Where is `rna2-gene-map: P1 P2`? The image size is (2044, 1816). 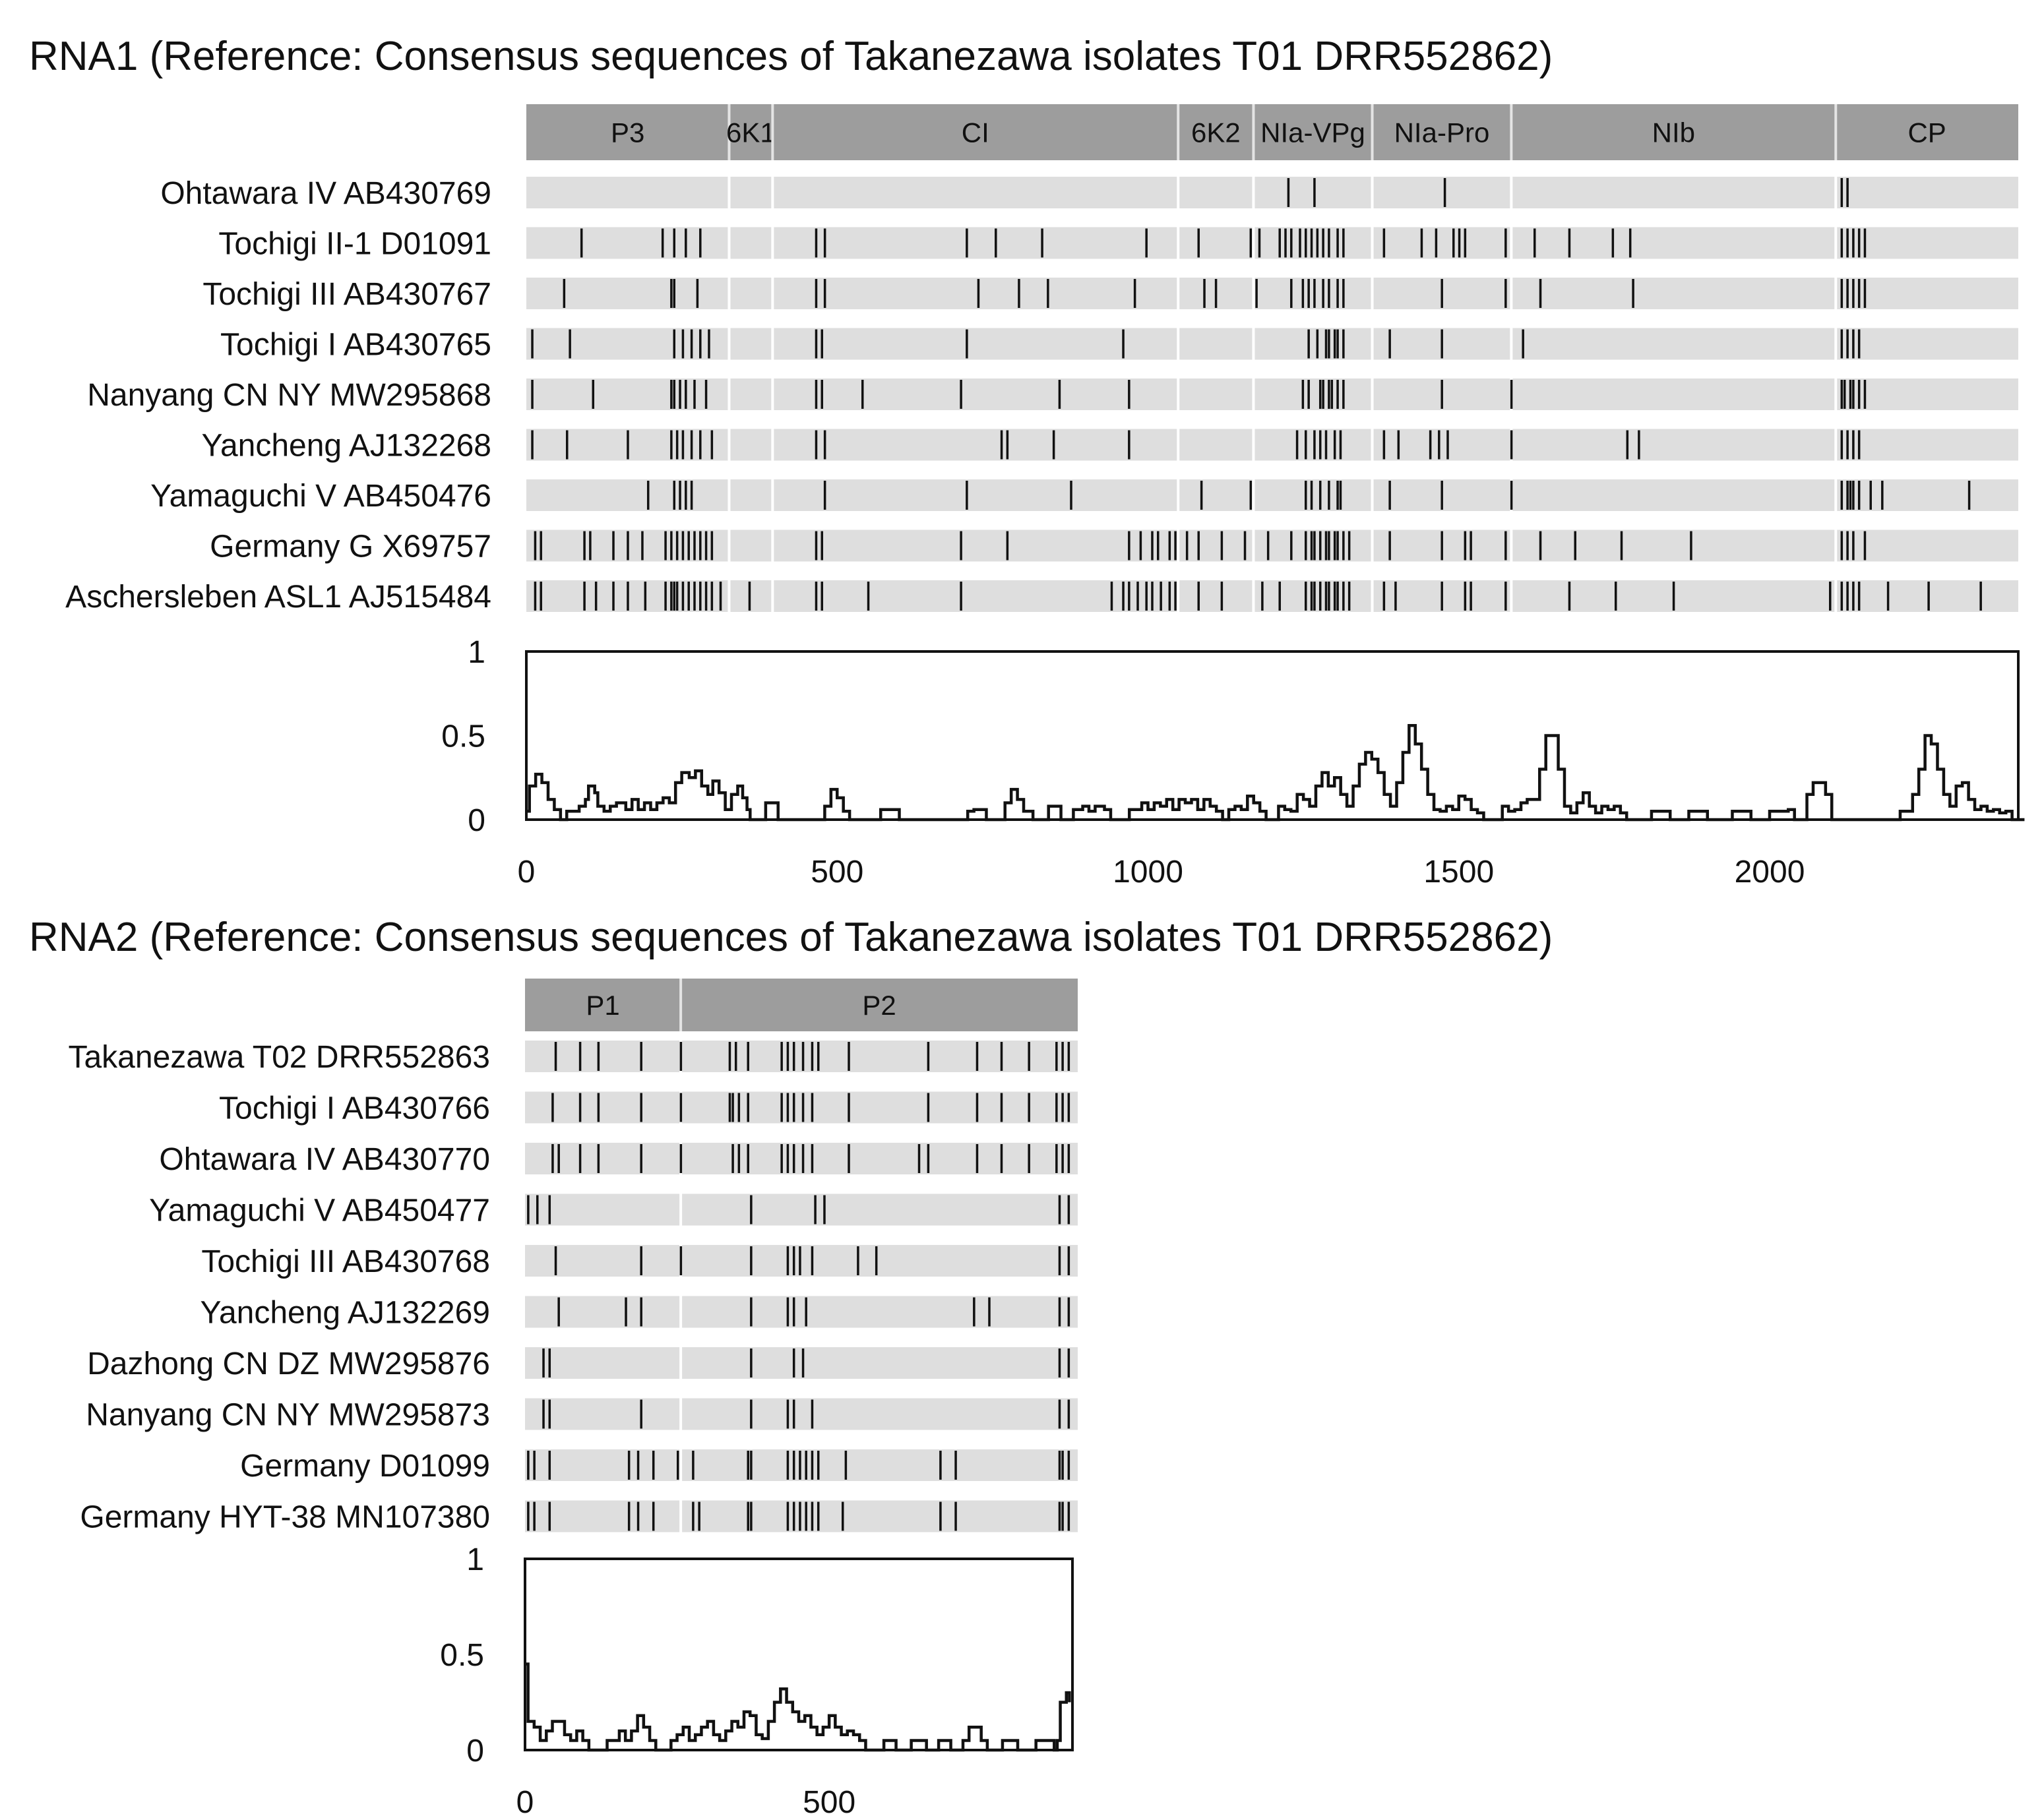 rna2-gene-map: P1 P2 is located at coordinates (801, 1005).